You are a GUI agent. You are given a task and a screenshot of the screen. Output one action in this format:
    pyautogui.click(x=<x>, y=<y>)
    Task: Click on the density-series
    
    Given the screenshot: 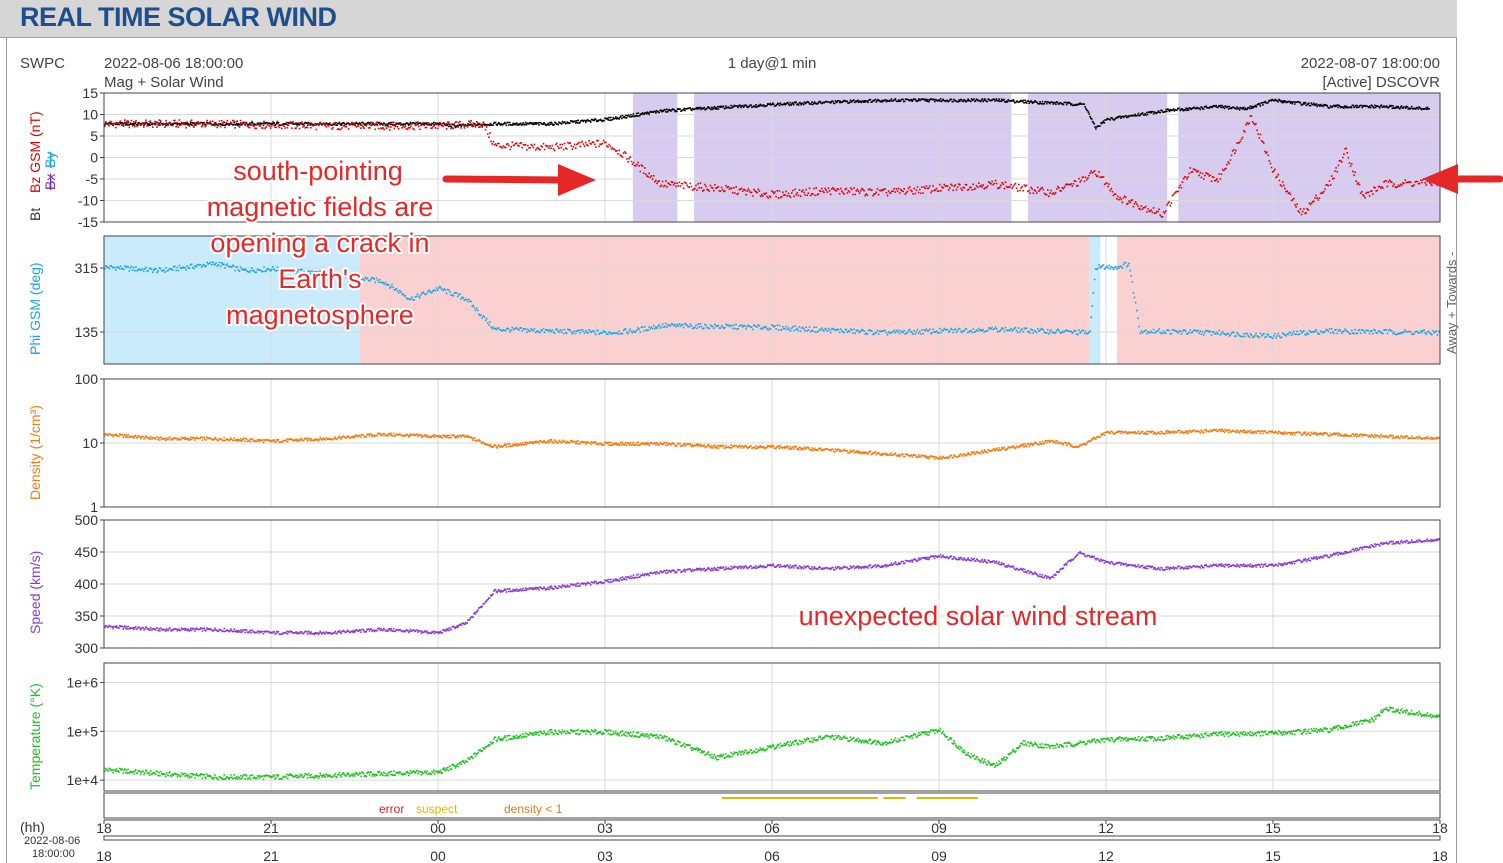 What is the action you would take?
    pyautogui.click(x=772, y=444)
    